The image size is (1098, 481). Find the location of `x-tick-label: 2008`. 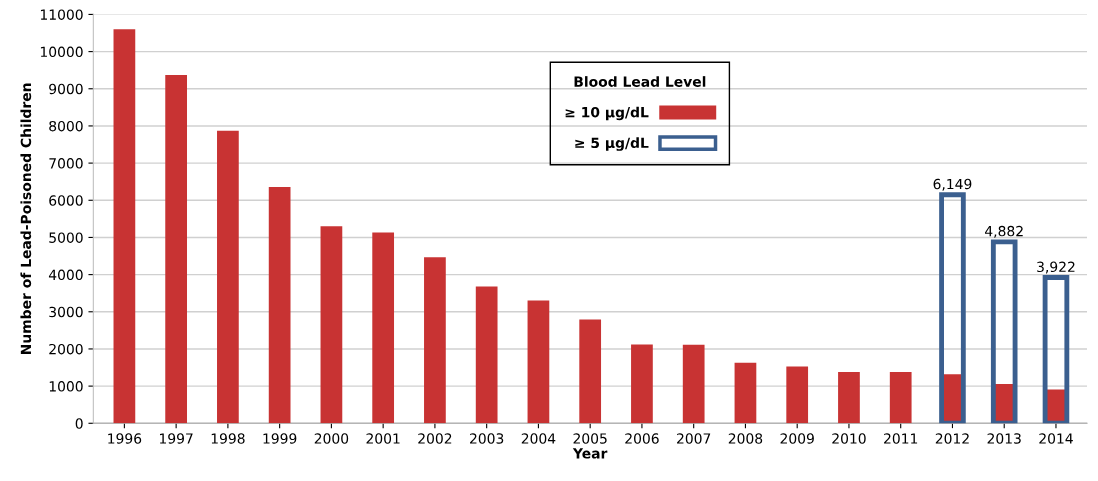

x-tick-label: 2008 is located at coordinates (745, 438).